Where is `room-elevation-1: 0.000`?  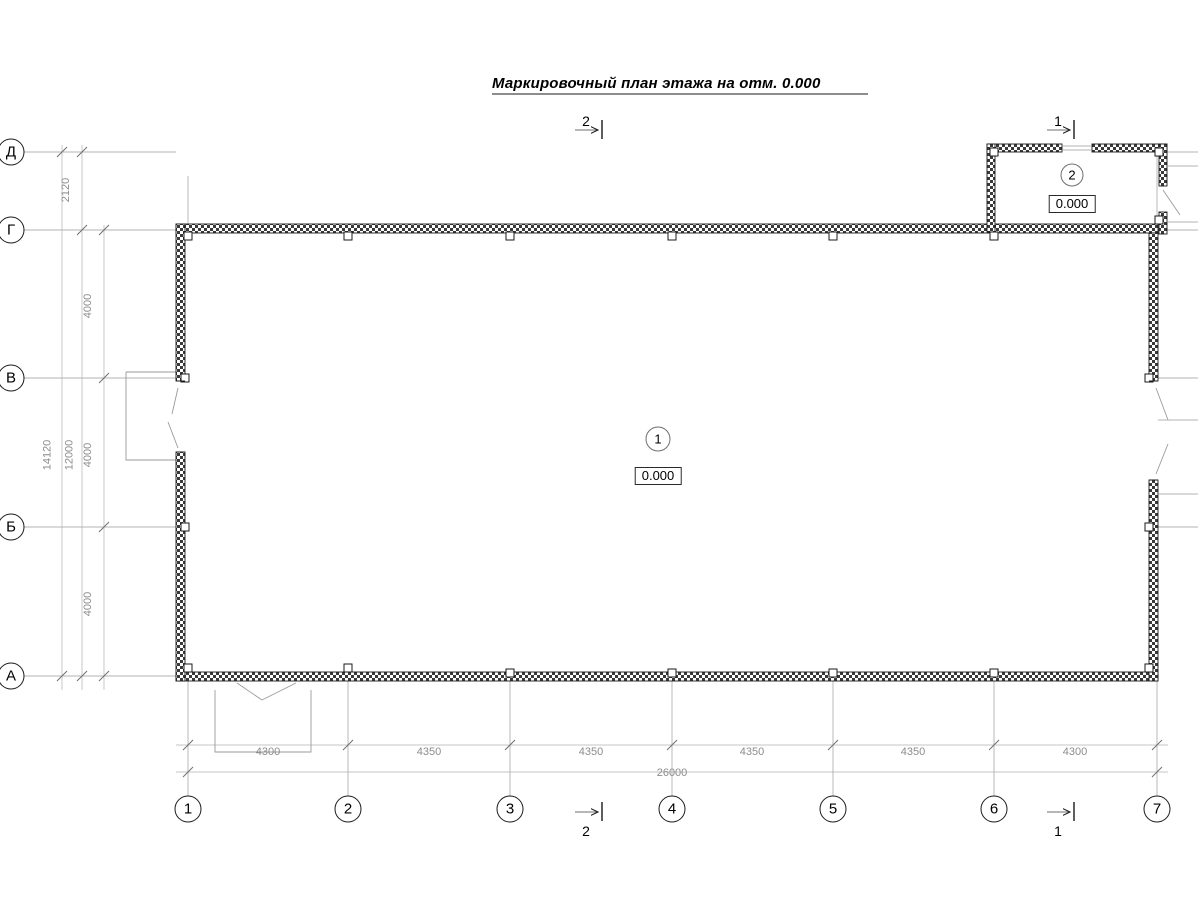 room-elevation-1: 0.000 is located at coordinates (658, 476).